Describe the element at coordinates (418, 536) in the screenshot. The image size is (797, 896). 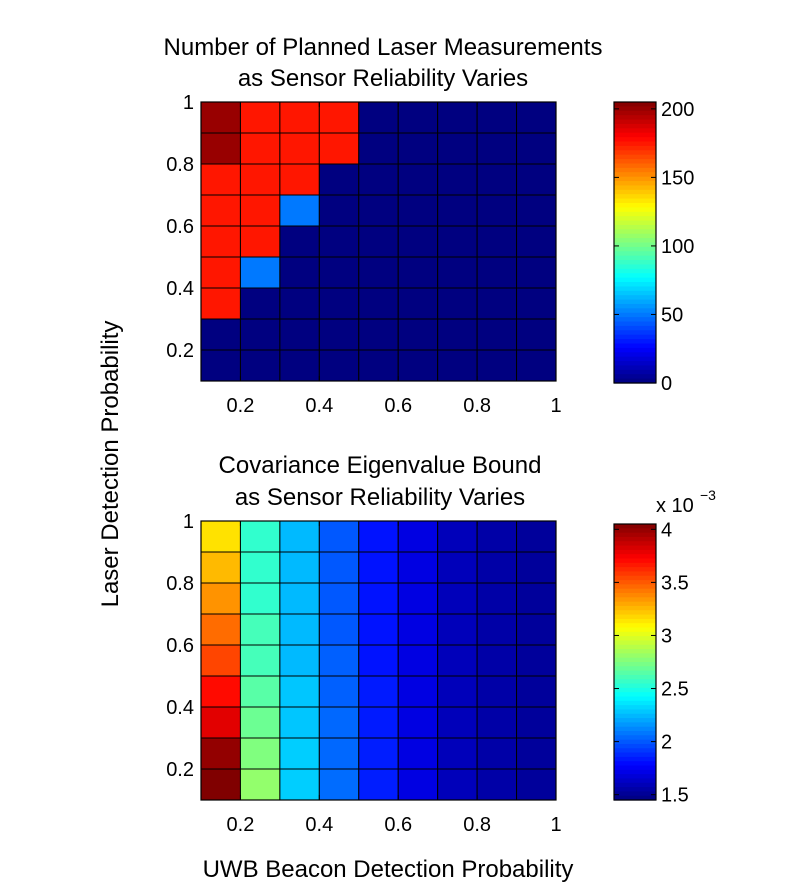
I see `chart-bottom-cell-r0-c5` at that location.